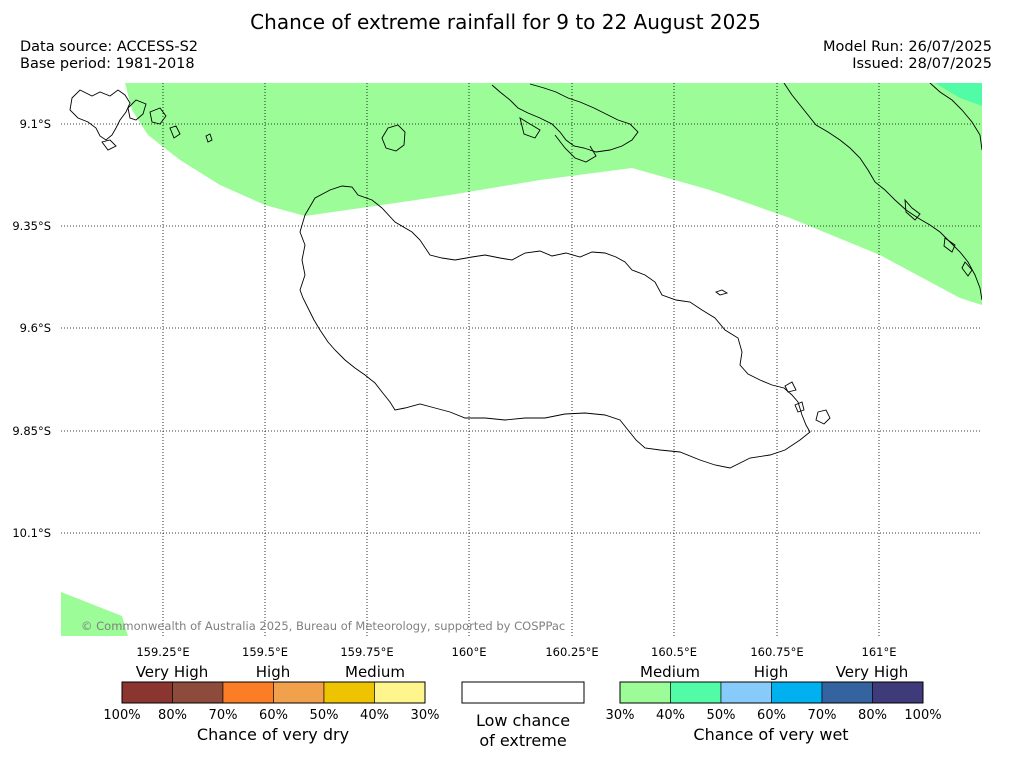  I want to click on base-period: Base period: 1981-2018, so click(107, 64).